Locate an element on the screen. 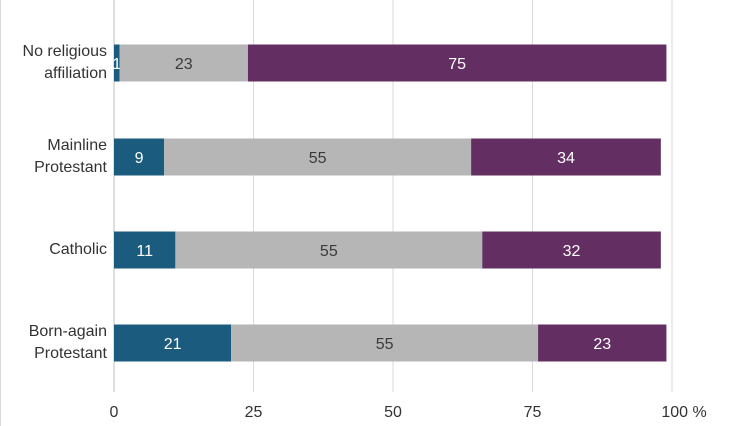 This screenshot has height=426, width=747. data-label-2-1: 55 is located at coordinates (329, 251).